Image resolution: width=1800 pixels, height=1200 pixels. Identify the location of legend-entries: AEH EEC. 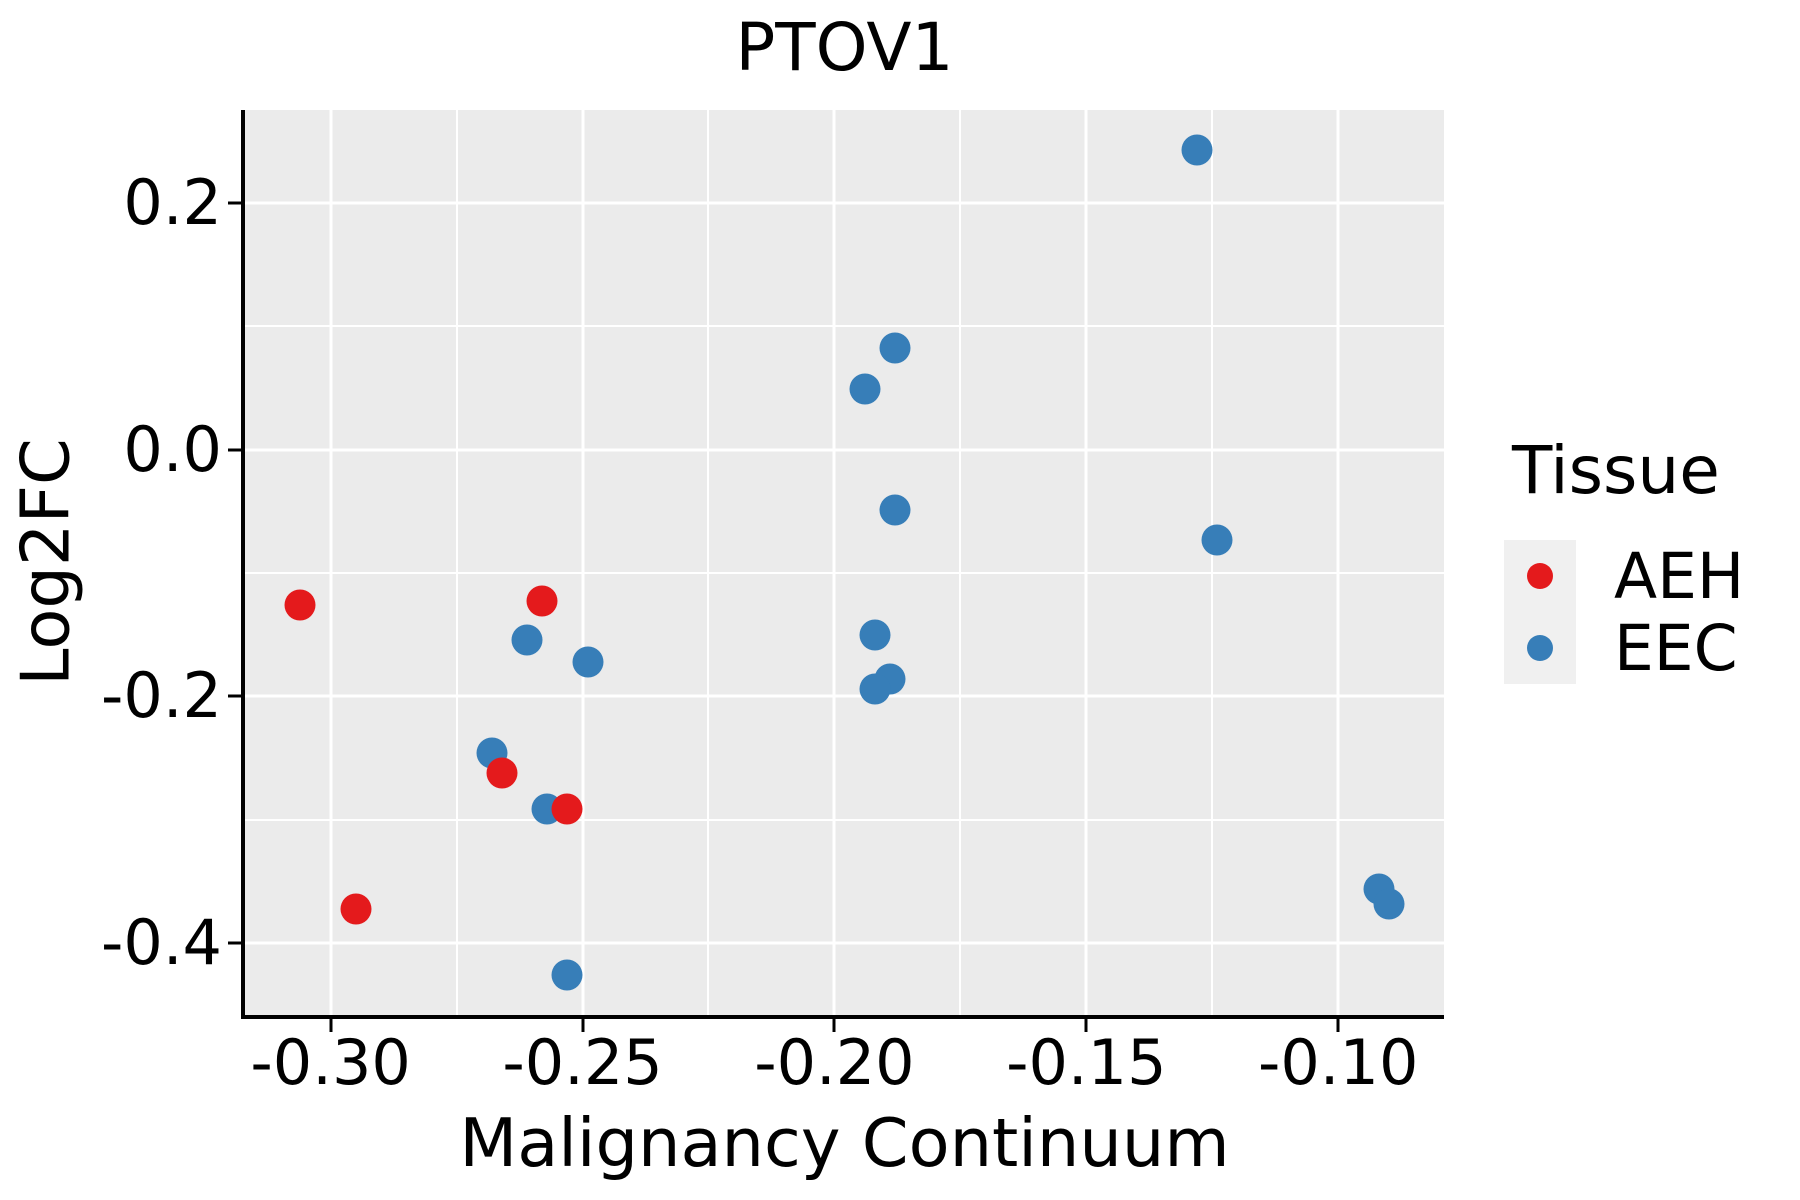
(1624, 612).